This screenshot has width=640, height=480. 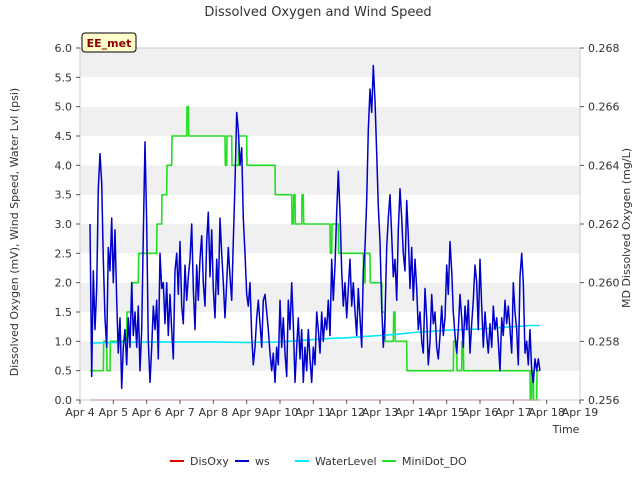 I want to click on y-tick-label-left: 6.0, so click(x=64, y=48).